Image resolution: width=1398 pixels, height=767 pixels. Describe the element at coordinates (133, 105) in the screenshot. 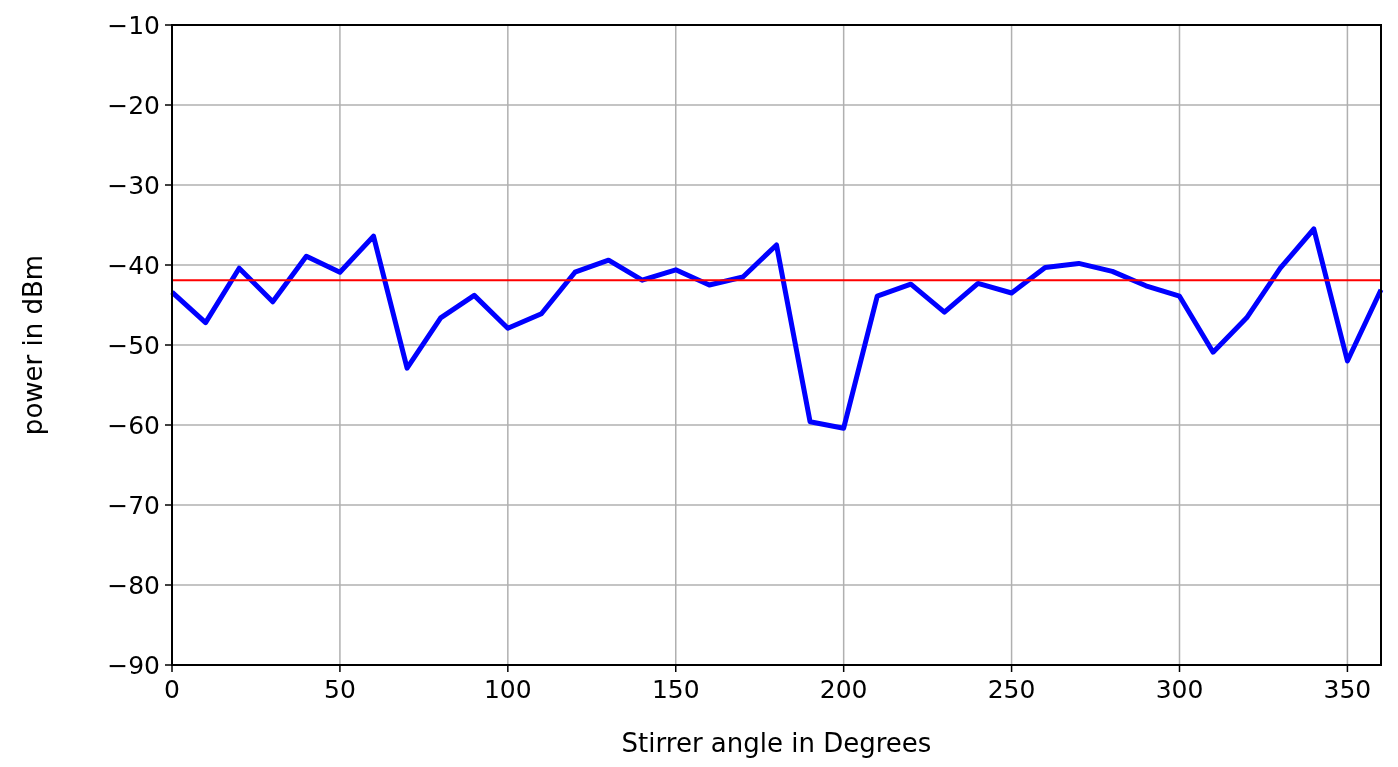

I see `y-tick-label: −20` at that location.